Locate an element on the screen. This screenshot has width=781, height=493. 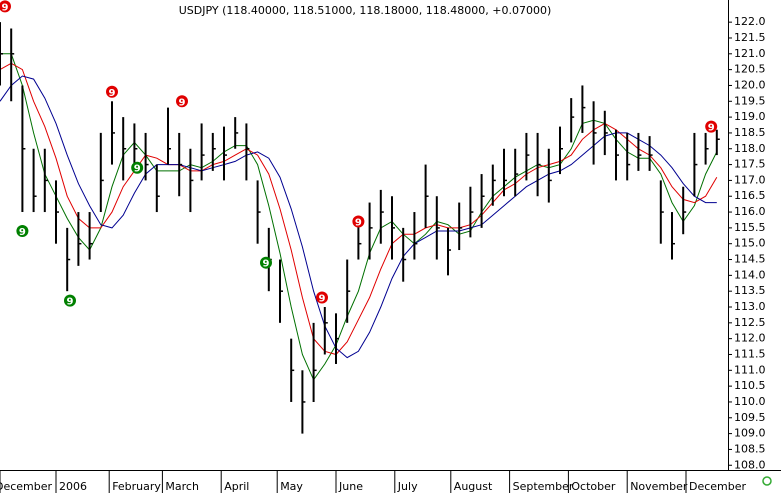
y-tick-label: 116.5 is located at coordinates (750, 195).